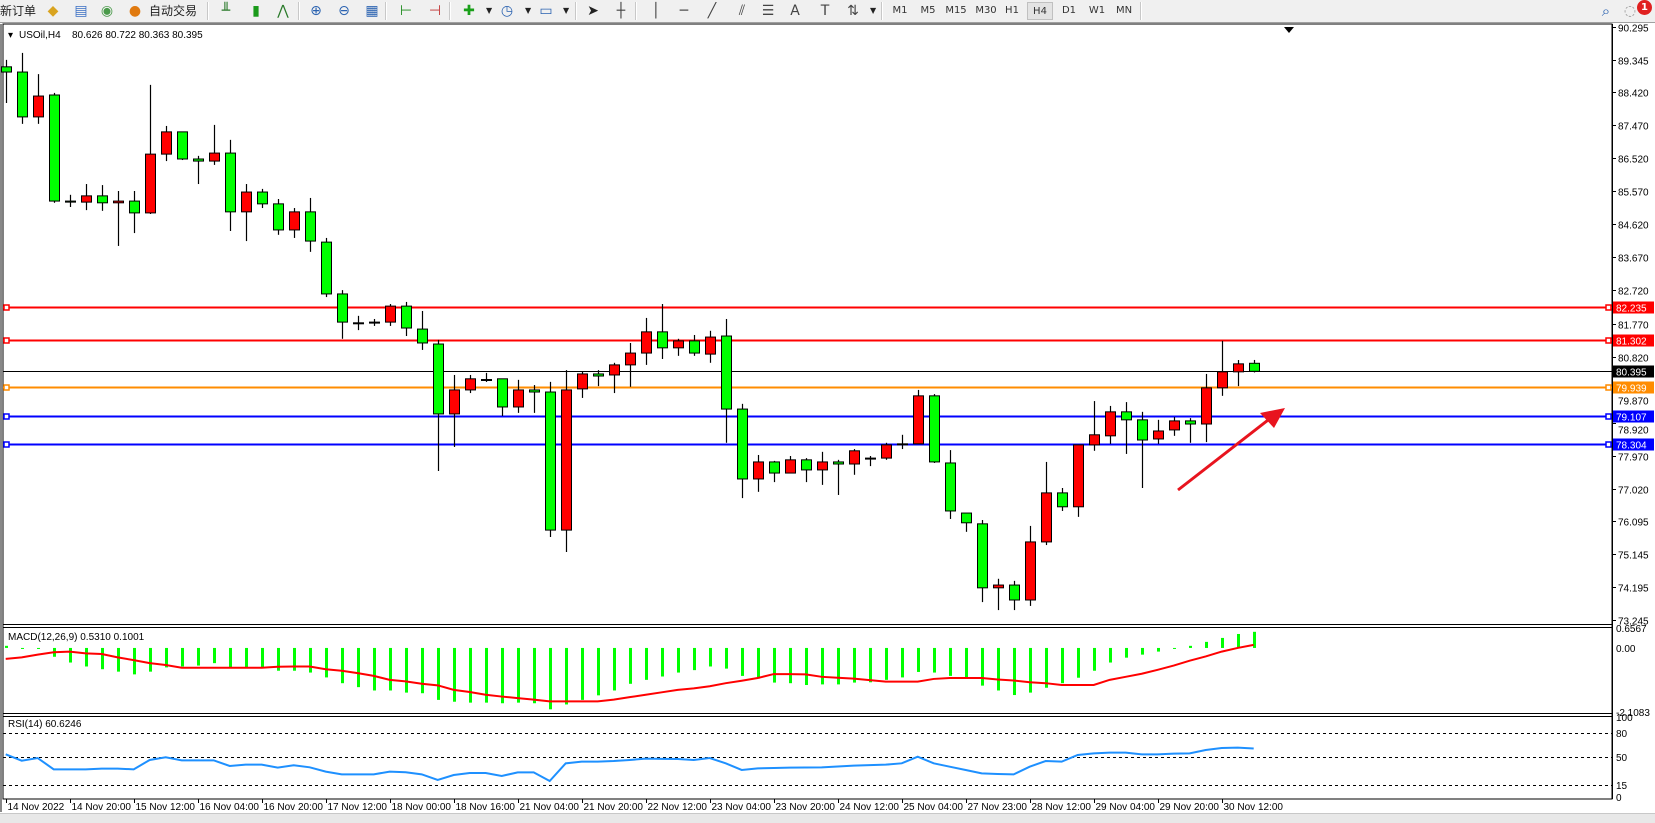 Image resolution: width=1655 pixels, height=823 pixels. Describe the element at coordinates (435, 11) in the screenshot. I see `autoscroll-icon: ⊣` at that location.